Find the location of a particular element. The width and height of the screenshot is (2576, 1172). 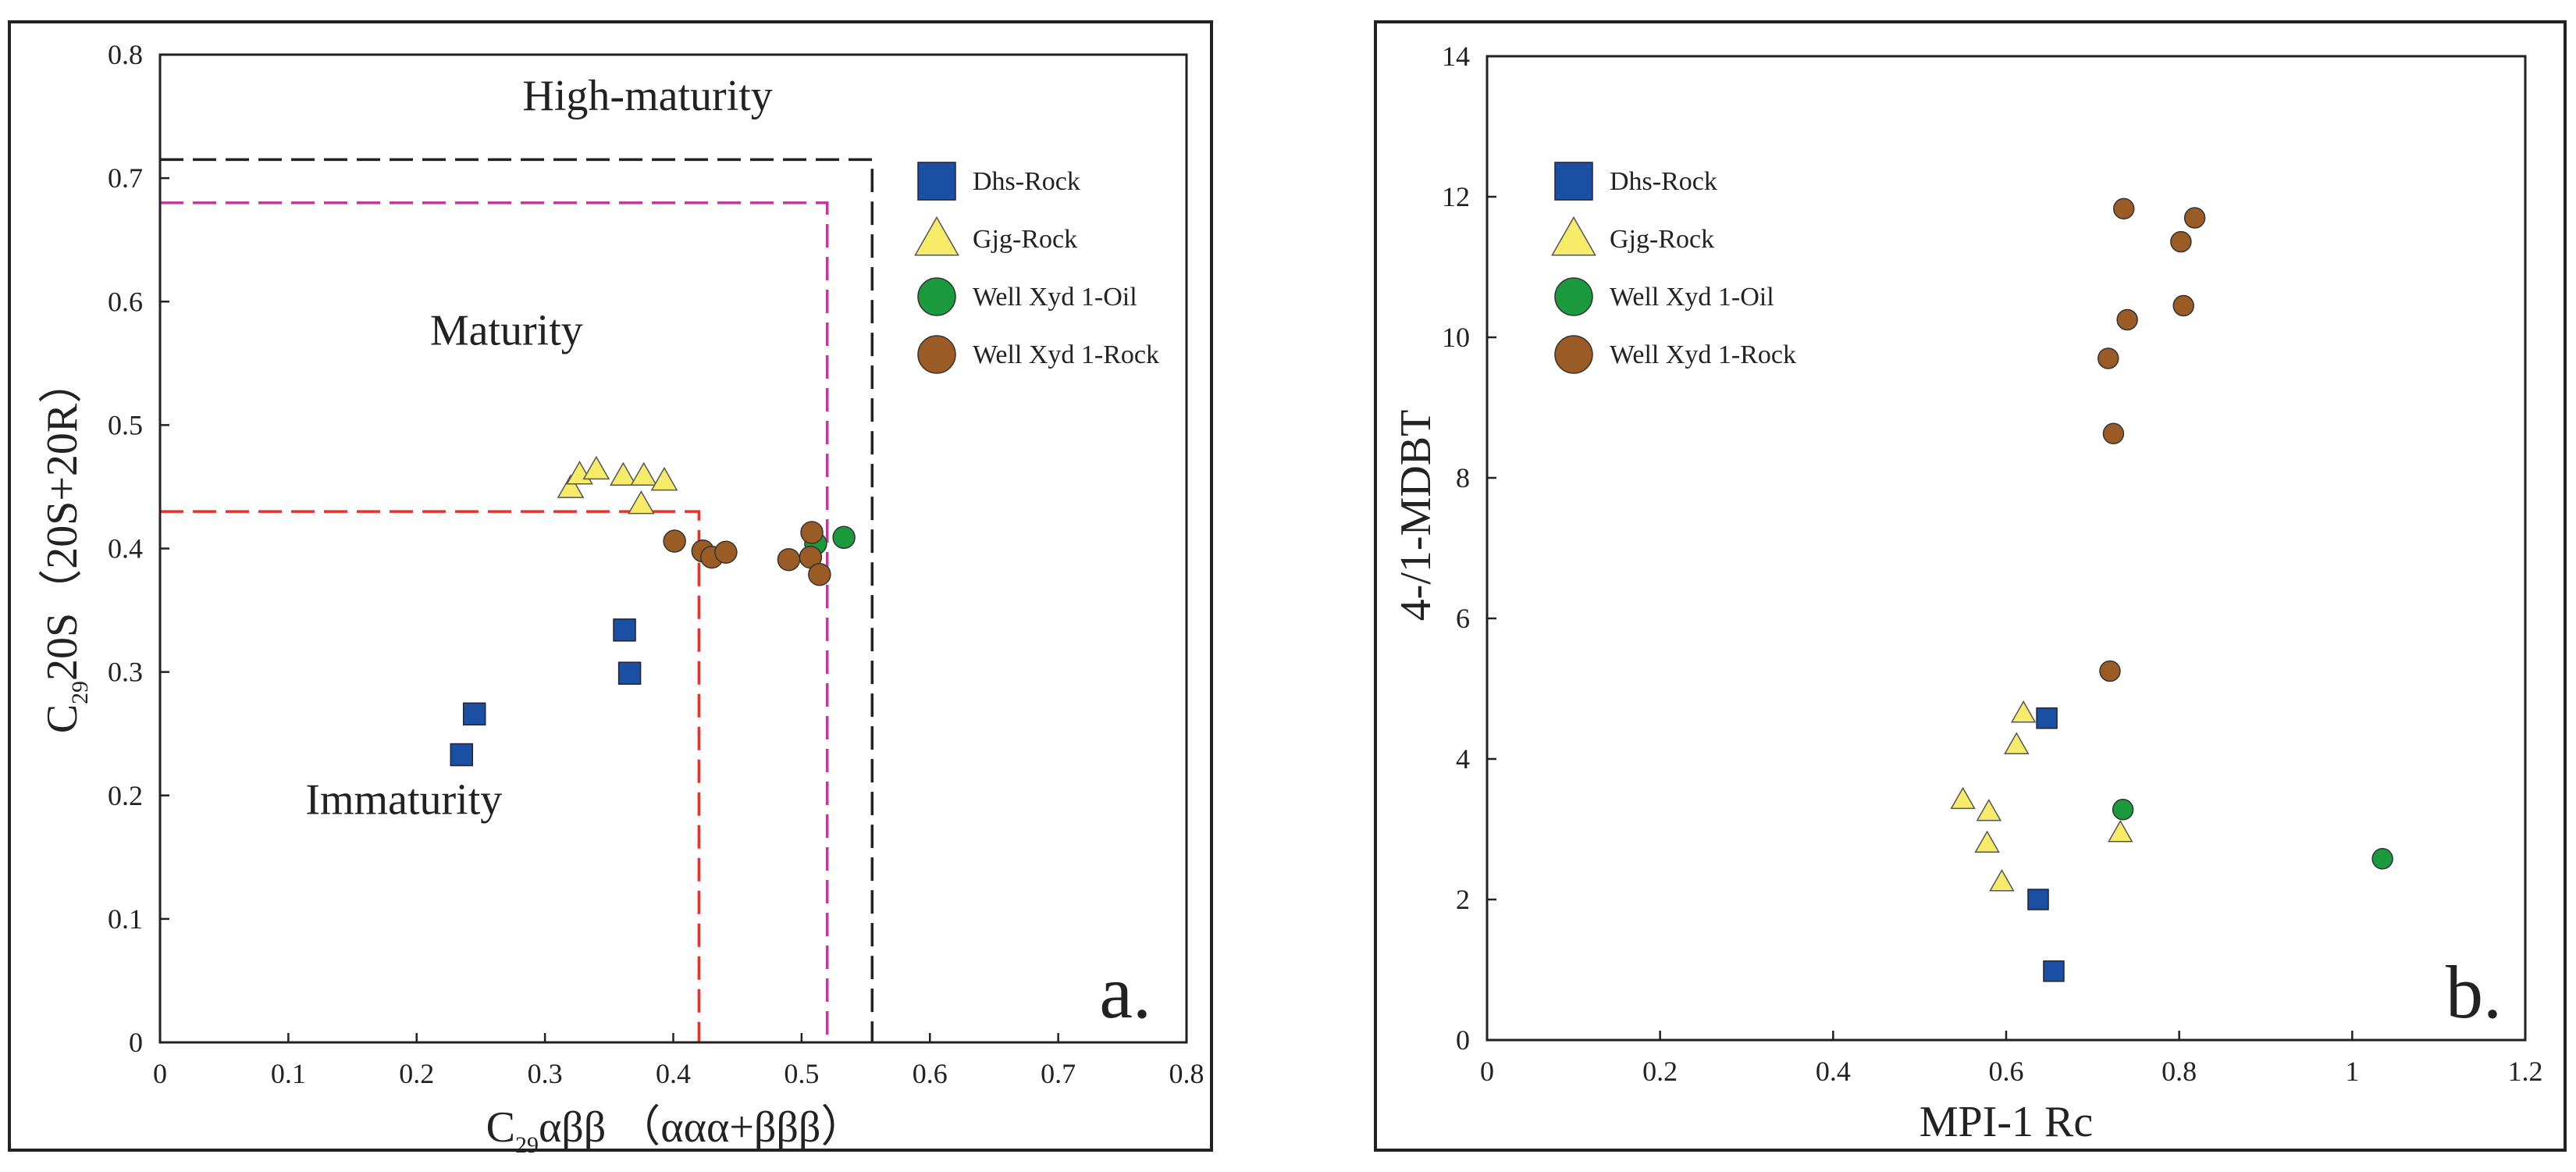

y-tick-label: 0.6 is located at coordinates (125, 301).